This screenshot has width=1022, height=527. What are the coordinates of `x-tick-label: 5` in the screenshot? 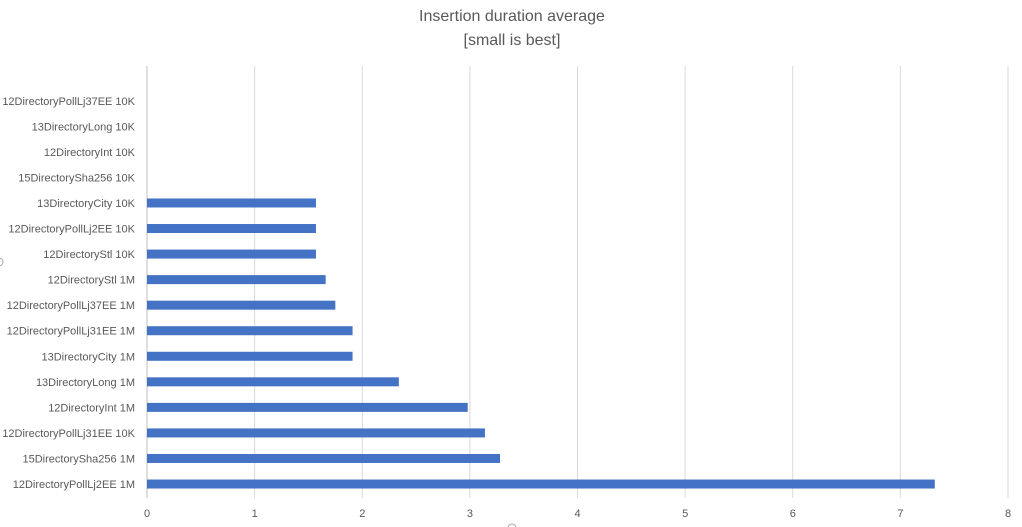 It's located at (685, 514).